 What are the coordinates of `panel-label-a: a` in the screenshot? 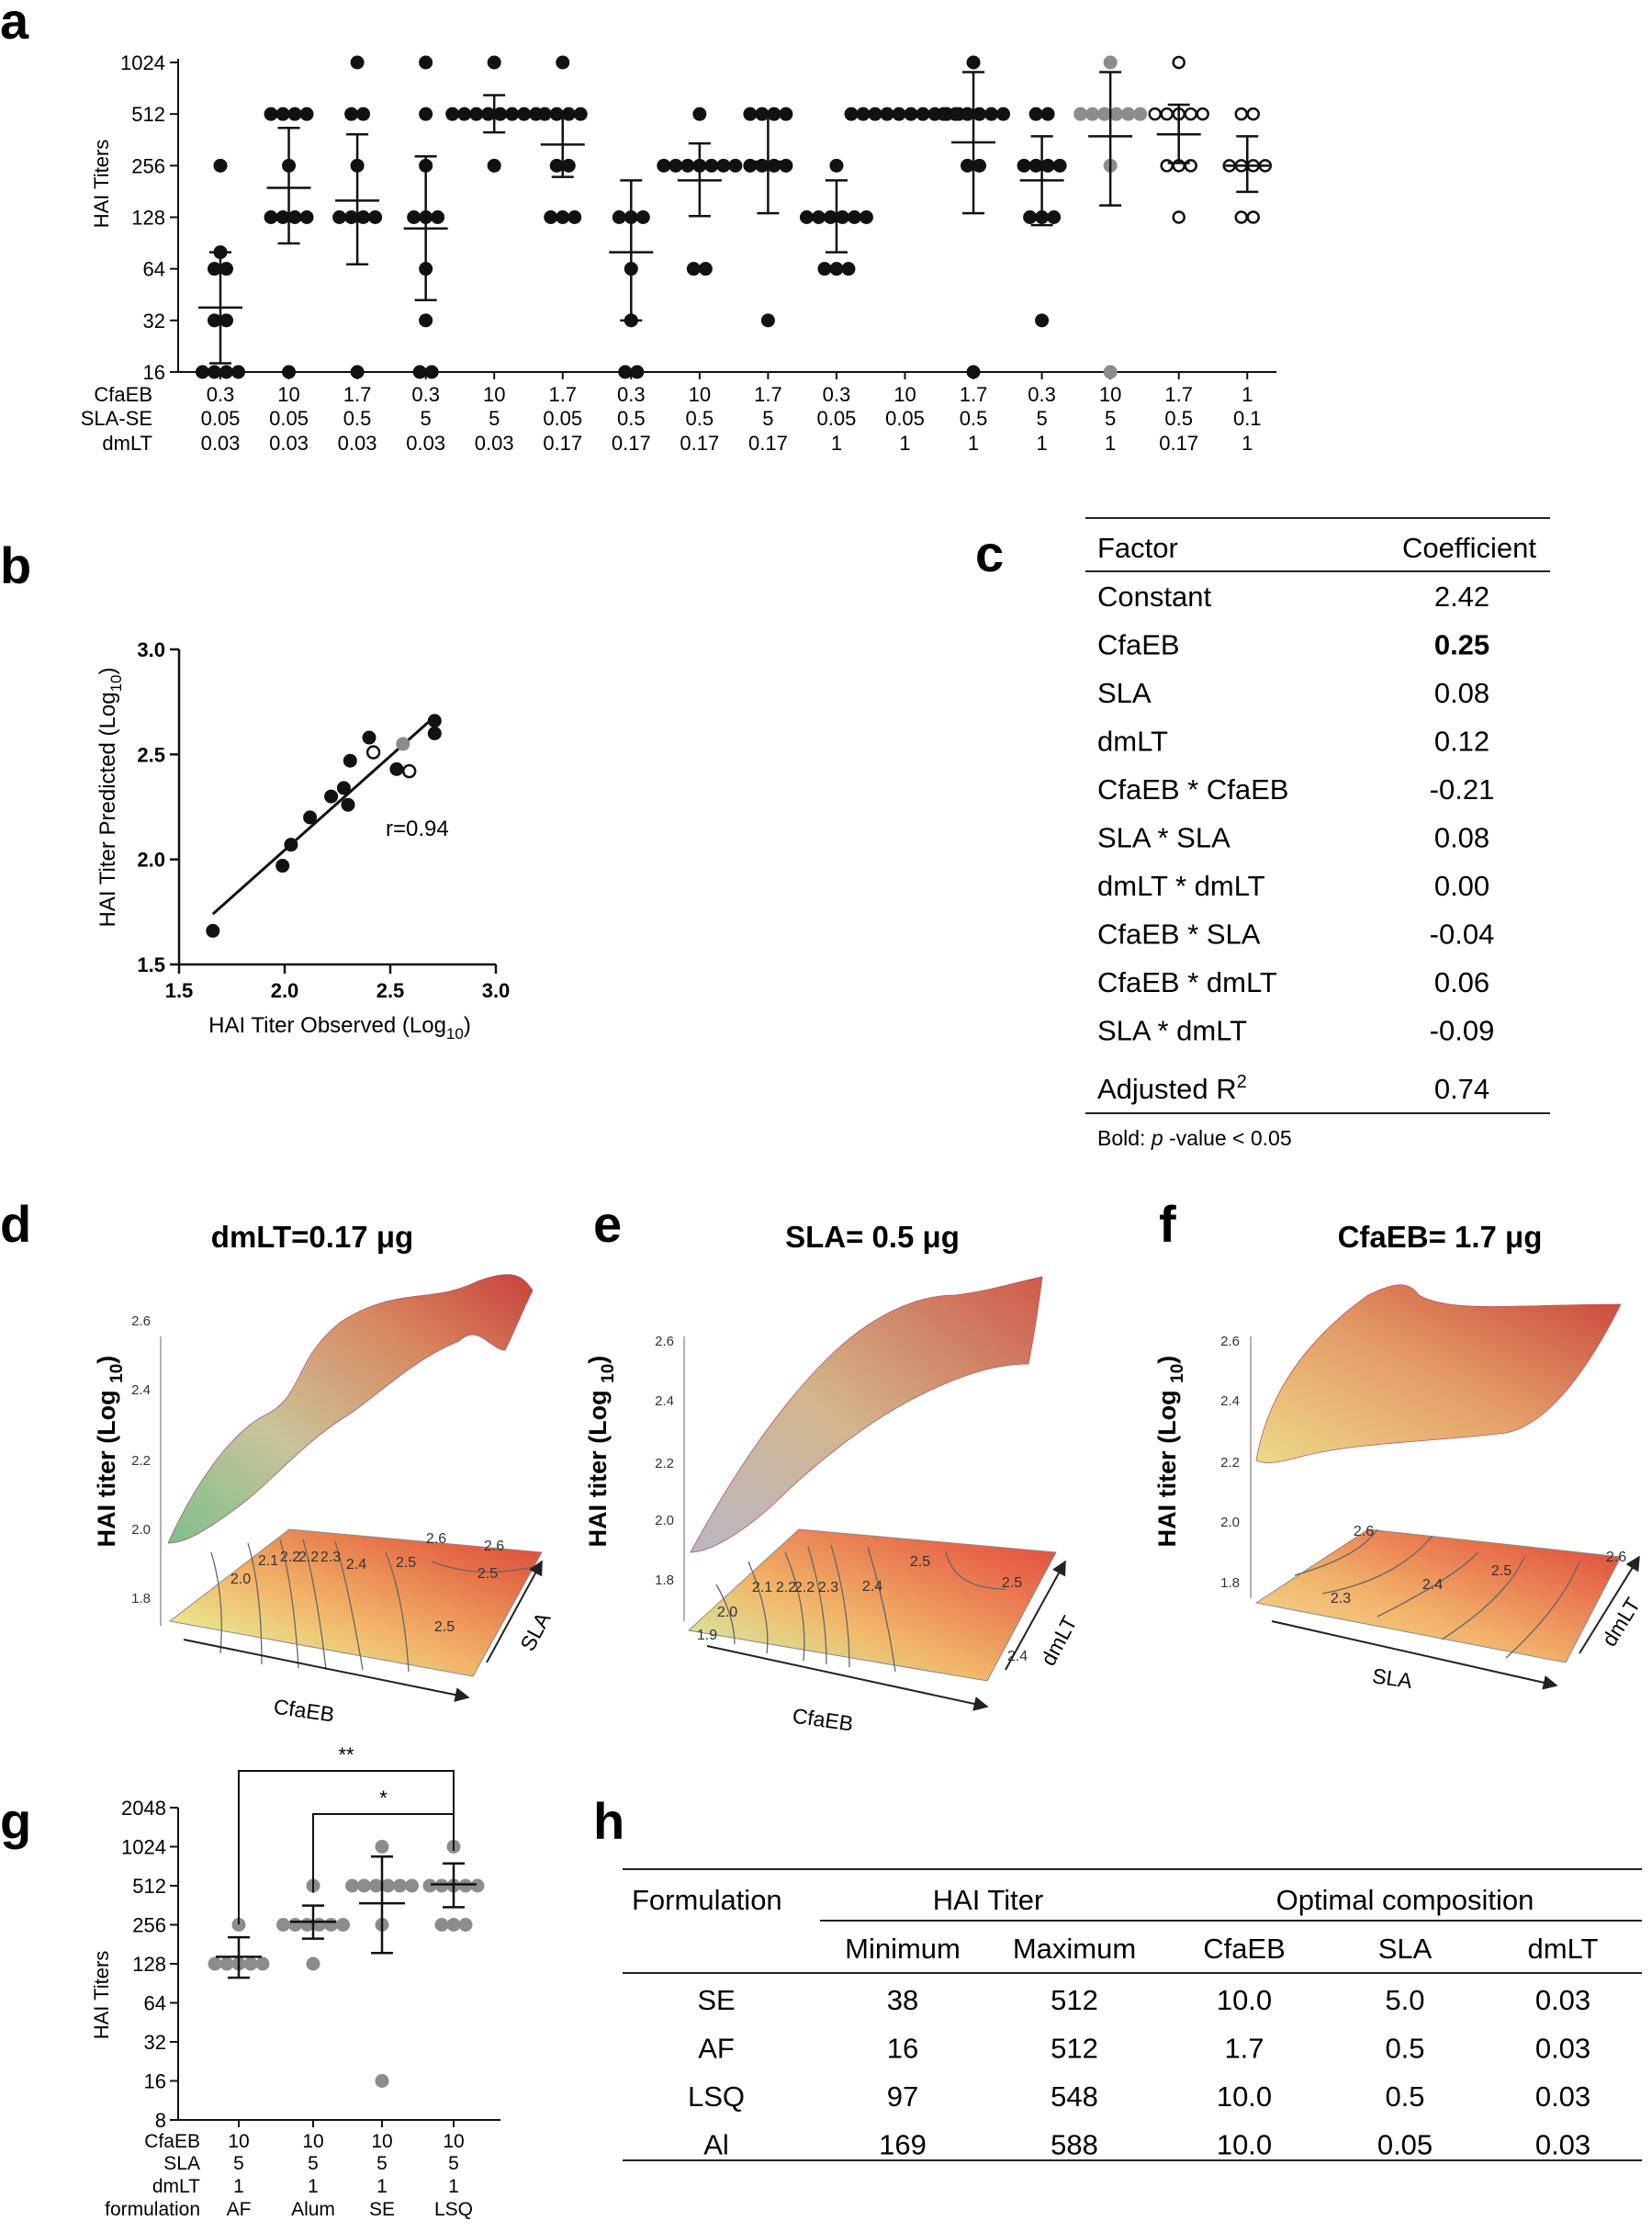 It's located at (14, 25).